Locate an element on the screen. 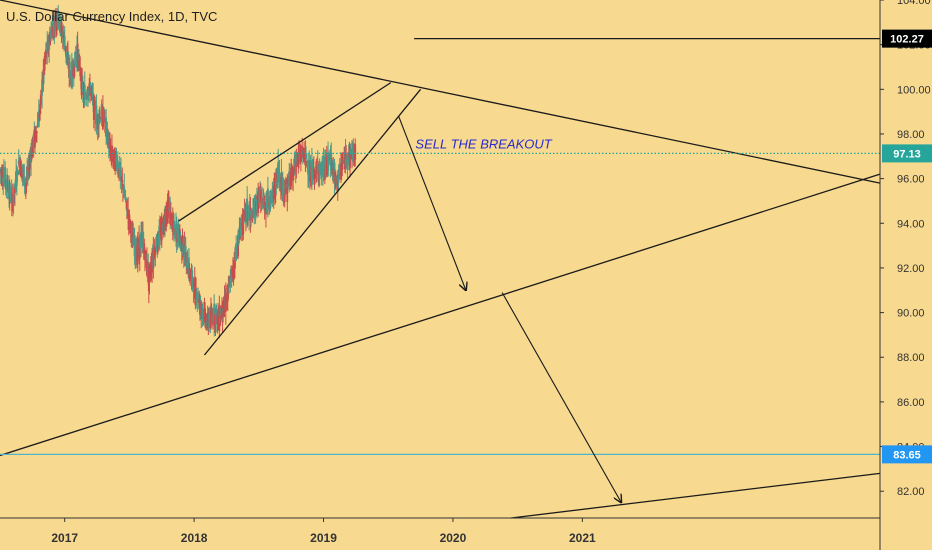 The image size is (932, 550). price-label-target-label: 83.65 is located at coordinates (907, 454).